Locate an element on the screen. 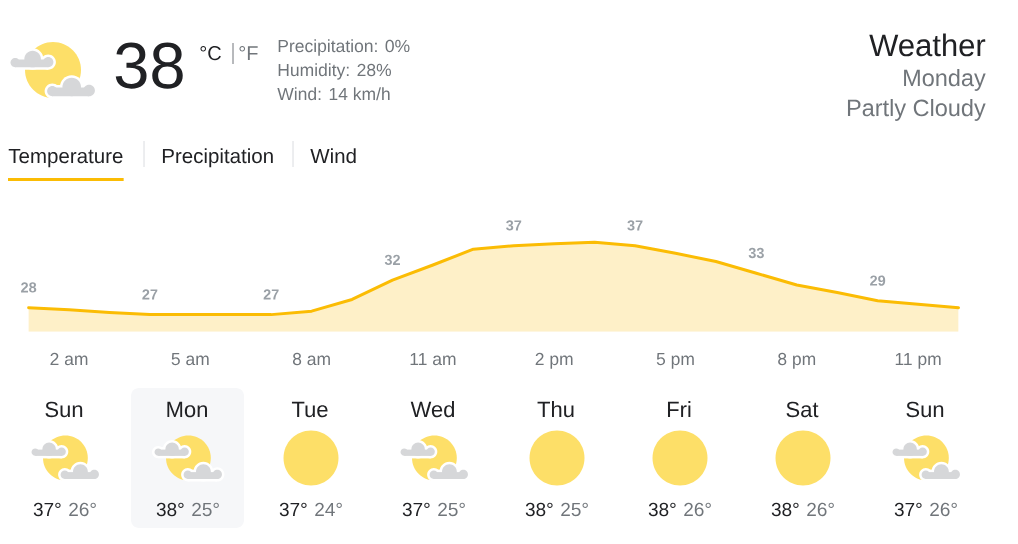 This screenshot has width=1018, height=544. text: Partly Cloudy is located at coordinates (916, 109).